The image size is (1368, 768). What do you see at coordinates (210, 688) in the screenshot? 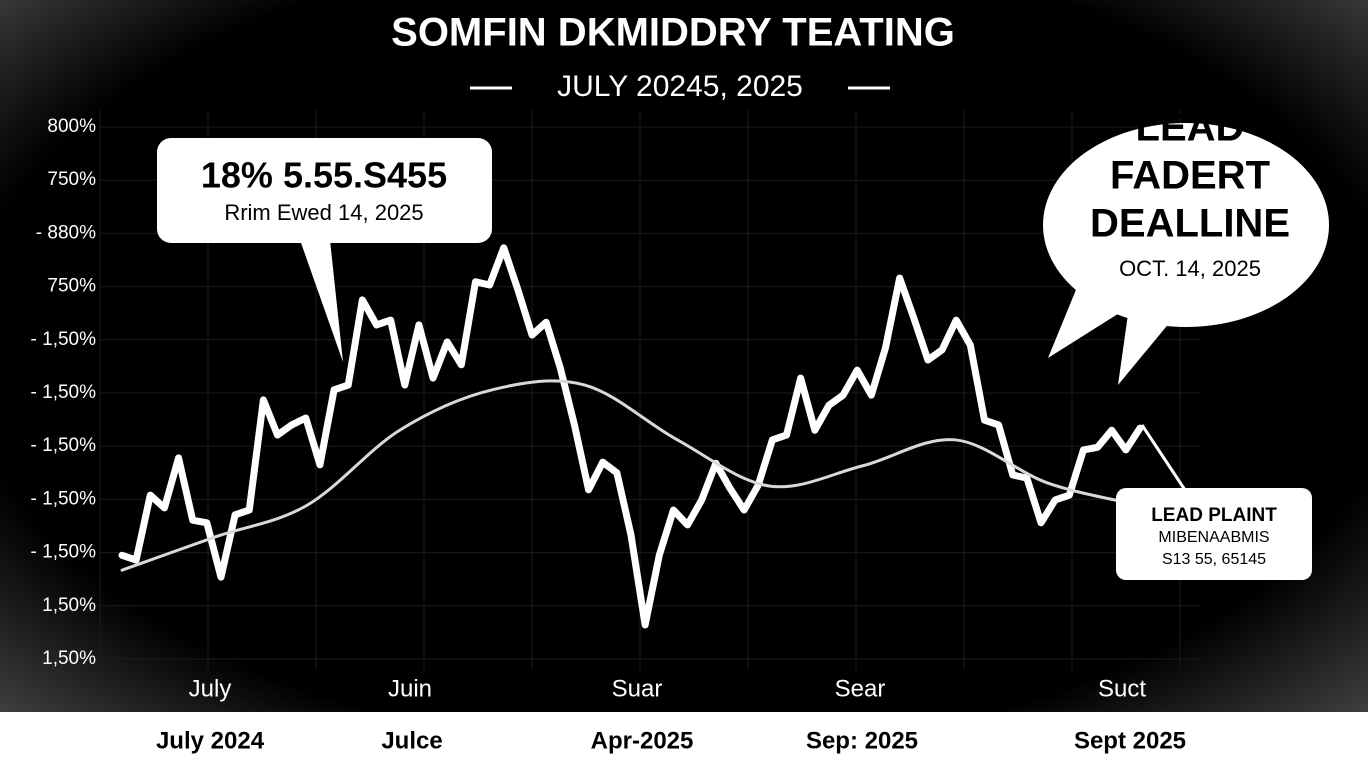
I see `x-tick-label: July` at bounding box center [210, 688].